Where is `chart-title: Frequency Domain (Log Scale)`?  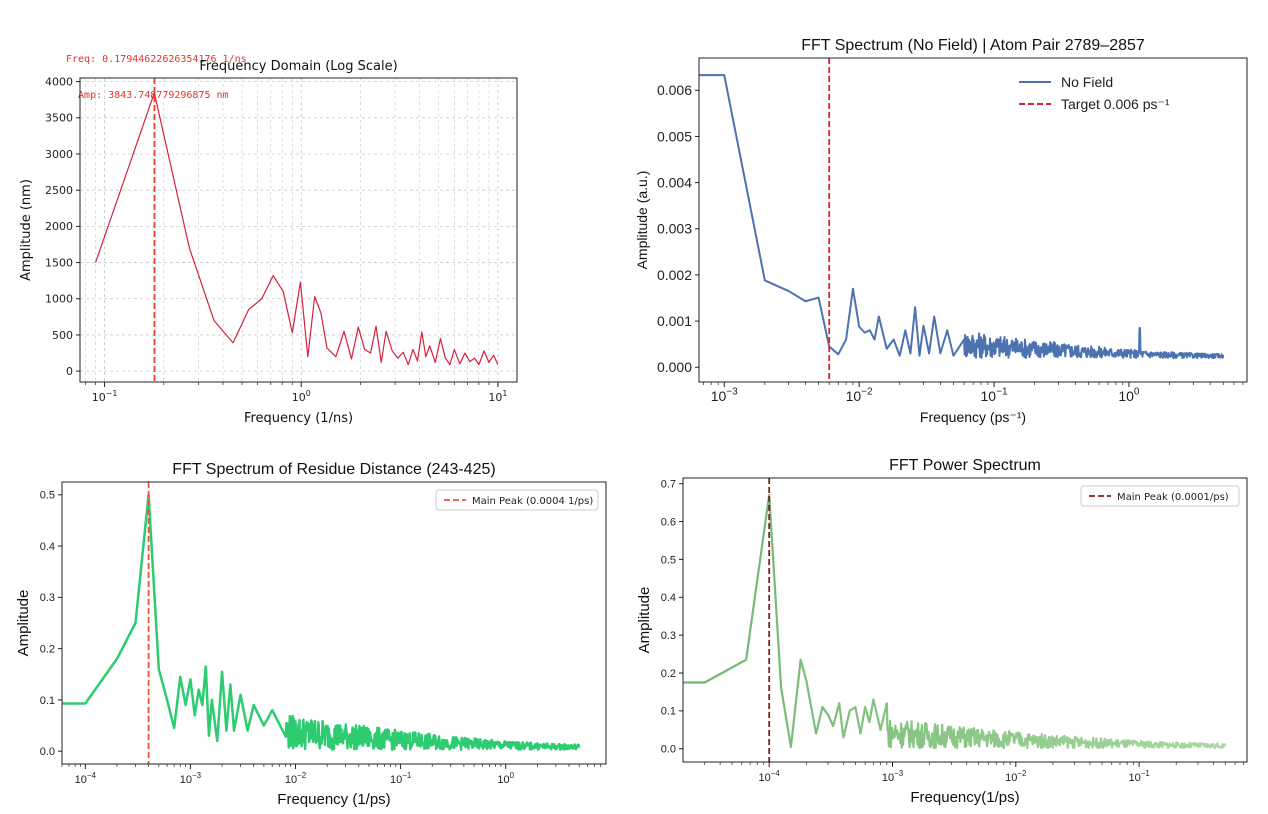 chart-title: Frequency Domain (Log Scale) is located at coordinates (298, 66).